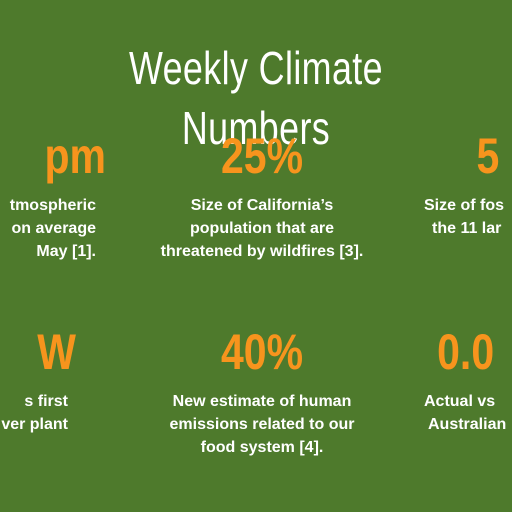  What do you see at coordinates (467, 424) in the screenshot?
I see `stat-description-line: Australian` at bounding box center [467, 424].